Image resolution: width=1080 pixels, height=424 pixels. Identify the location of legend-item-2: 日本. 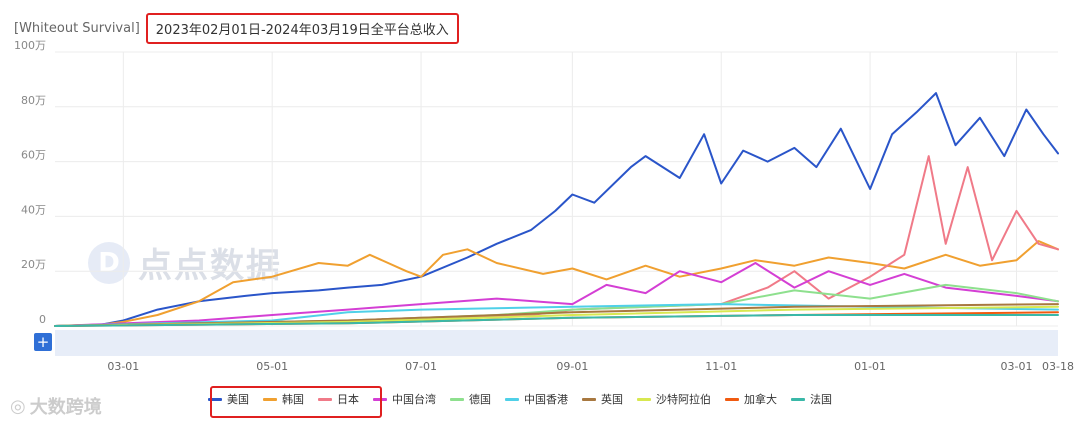
(338, 399).